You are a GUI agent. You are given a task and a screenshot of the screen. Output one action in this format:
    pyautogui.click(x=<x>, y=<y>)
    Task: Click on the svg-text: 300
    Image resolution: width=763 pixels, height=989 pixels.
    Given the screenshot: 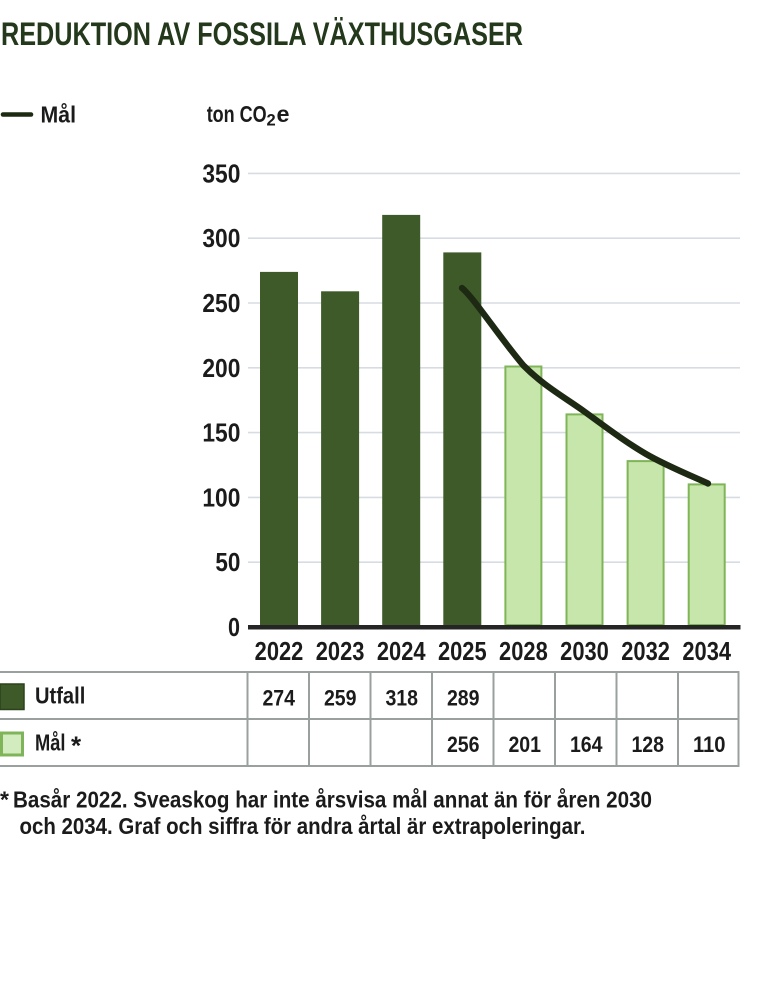 What is the action you would take?
    pyautogui.click(x=221, y=238)
    